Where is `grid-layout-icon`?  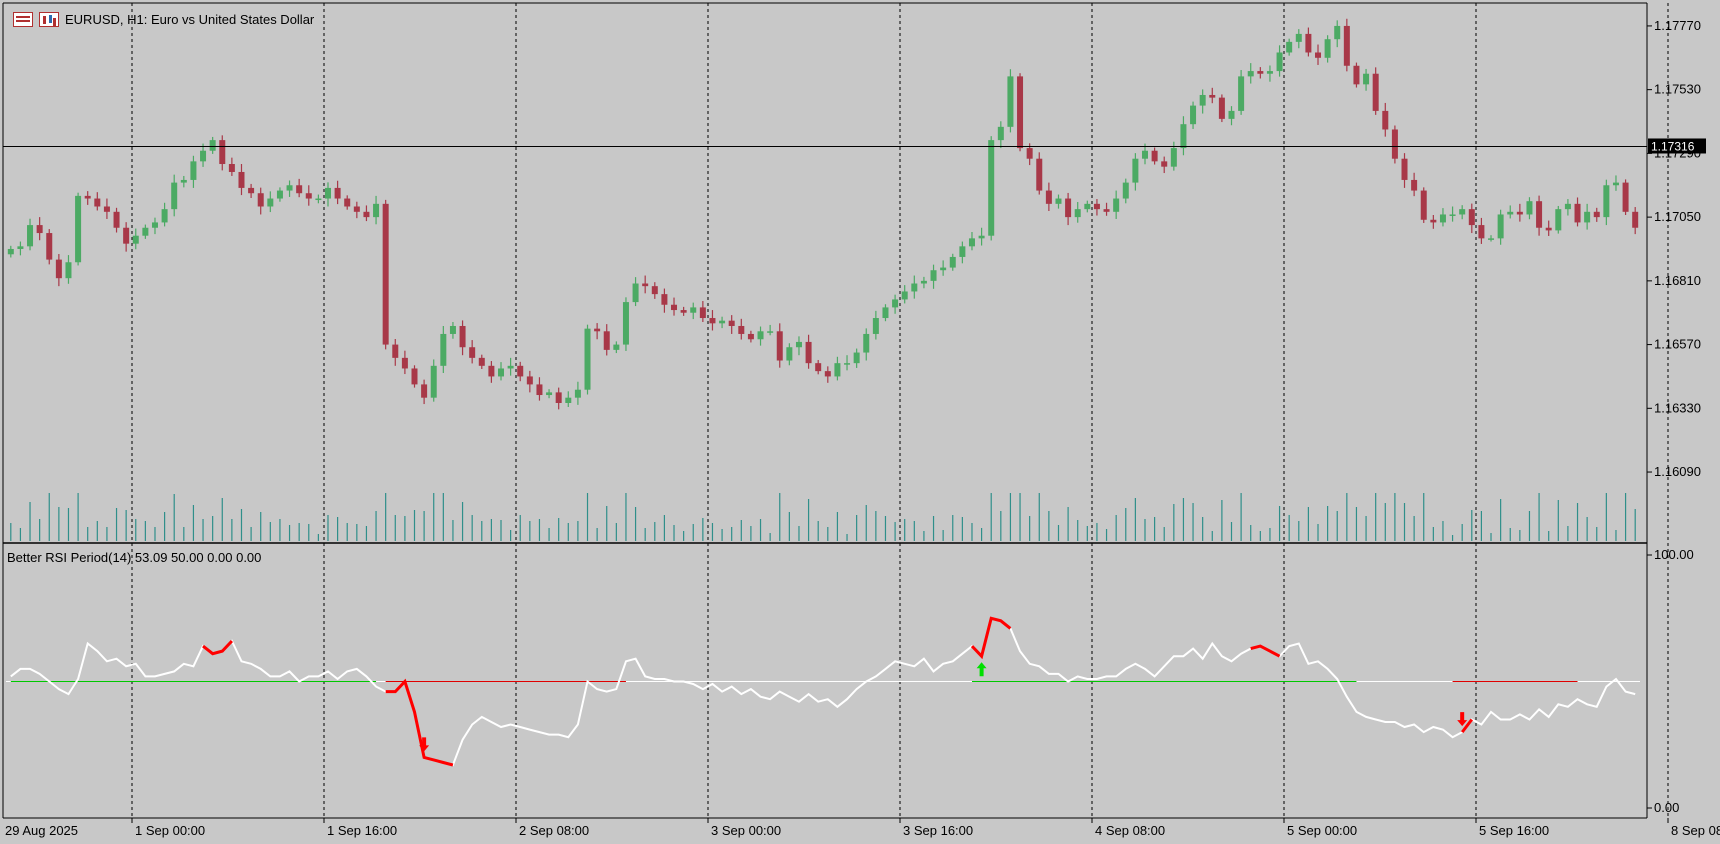 grid-layout-icon is located at coordinates (23, 19).